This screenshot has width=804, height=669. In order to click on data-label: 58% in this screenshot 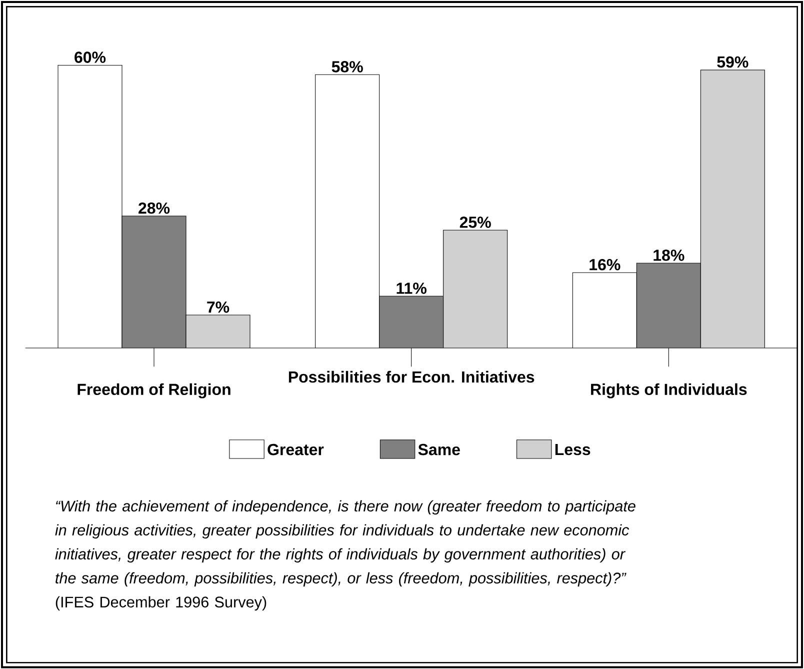, I will do `click(347, 66)`.